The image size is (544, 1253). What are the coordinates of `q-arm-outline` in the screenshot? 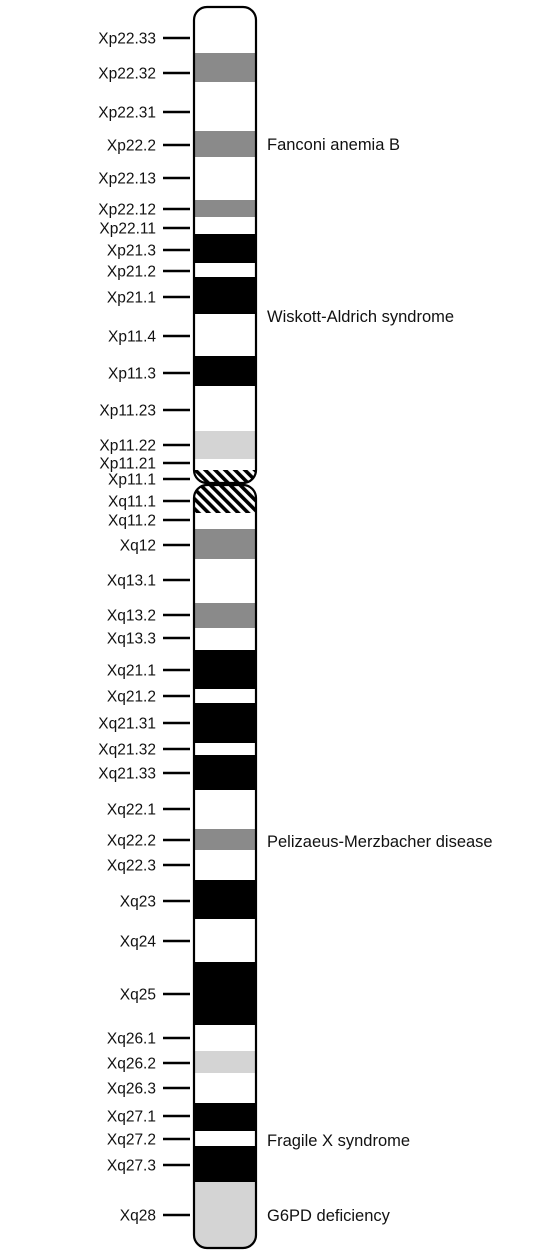 It's located at (225, 866).